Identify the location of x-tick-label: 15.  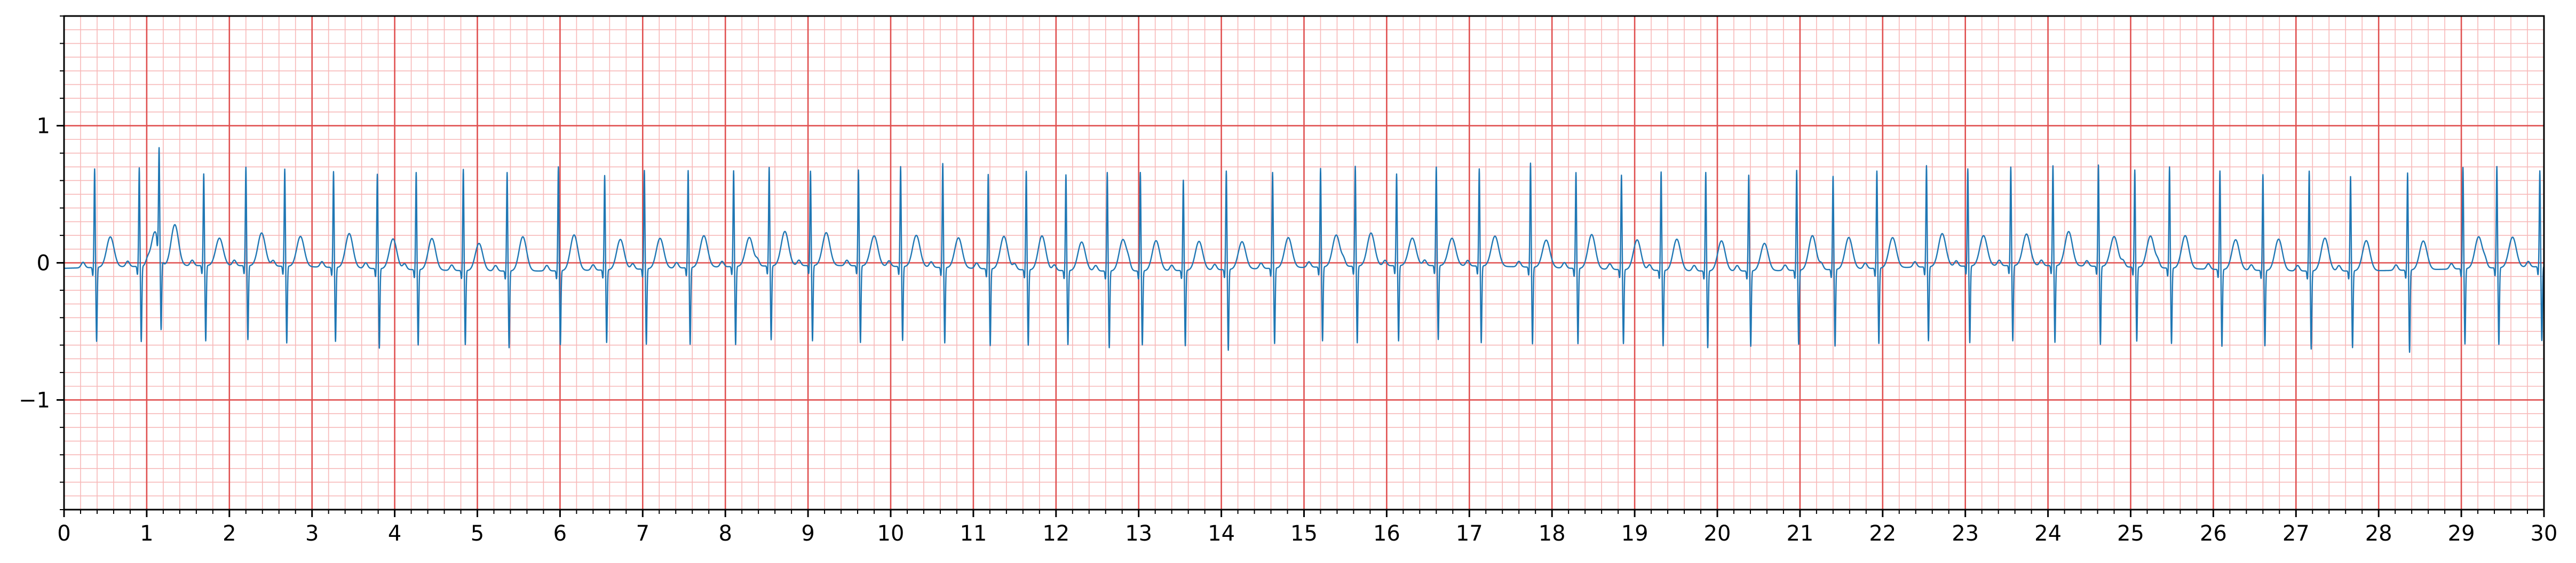
(1304, 533).